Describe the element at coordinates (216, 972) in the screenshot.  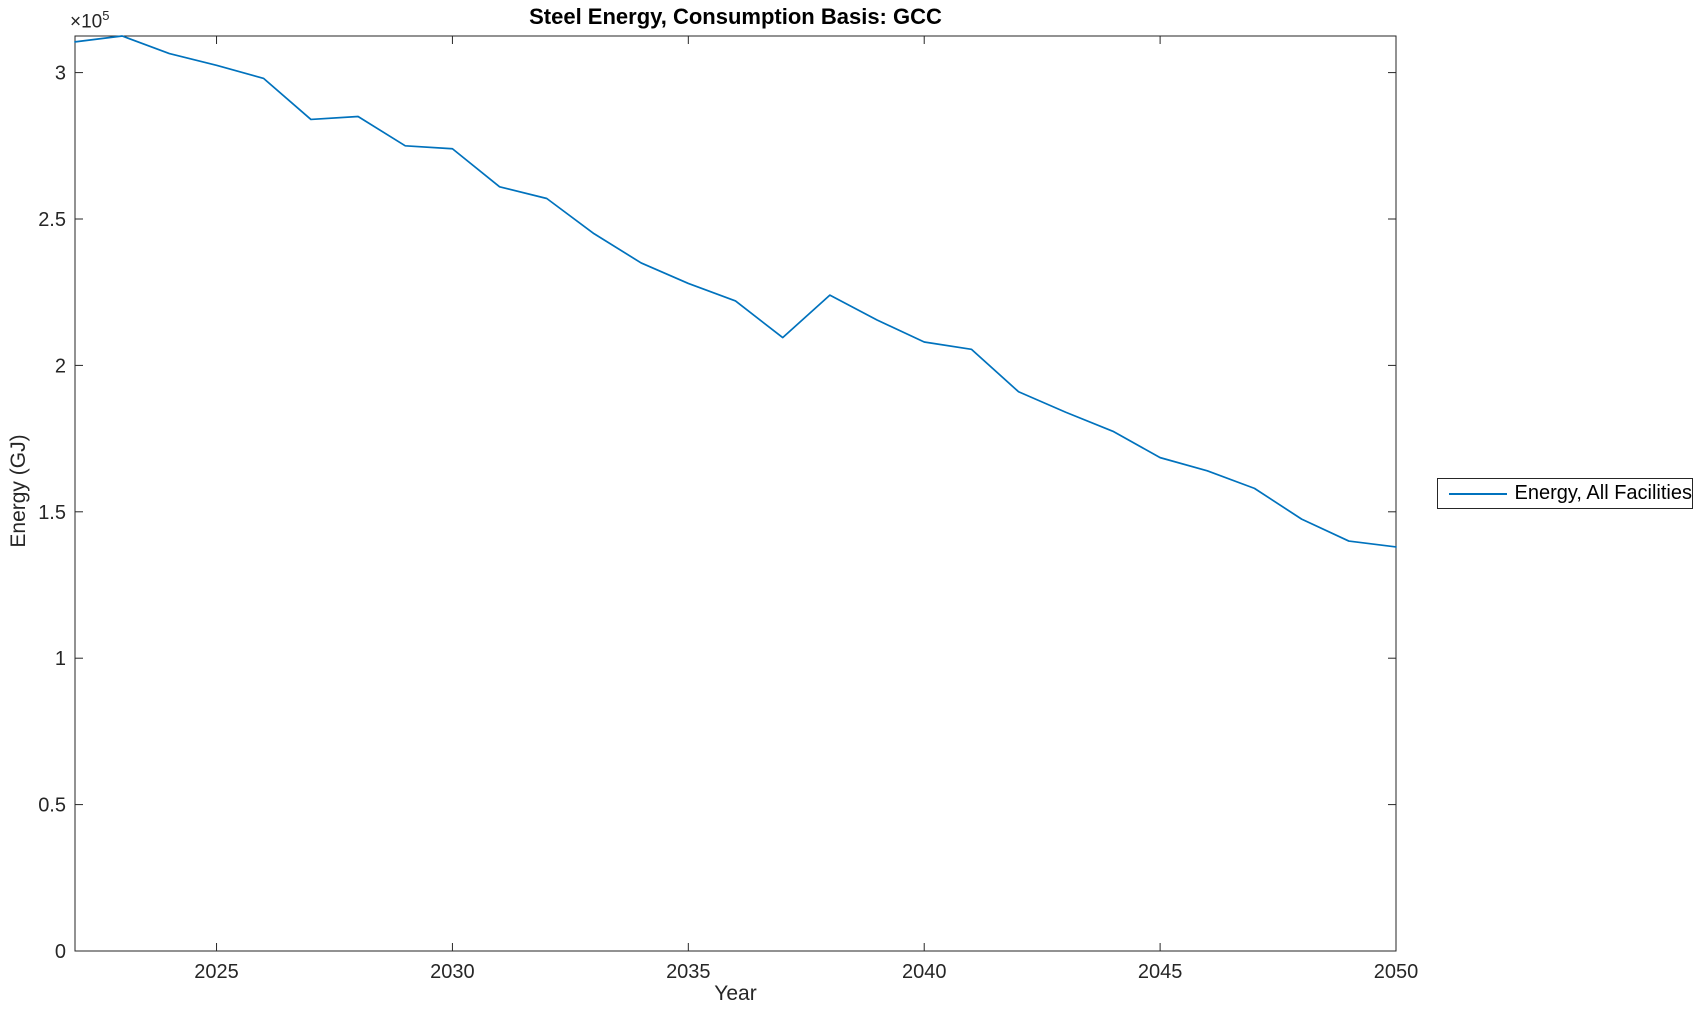
I see `x-tick-label: 2025` at that location.